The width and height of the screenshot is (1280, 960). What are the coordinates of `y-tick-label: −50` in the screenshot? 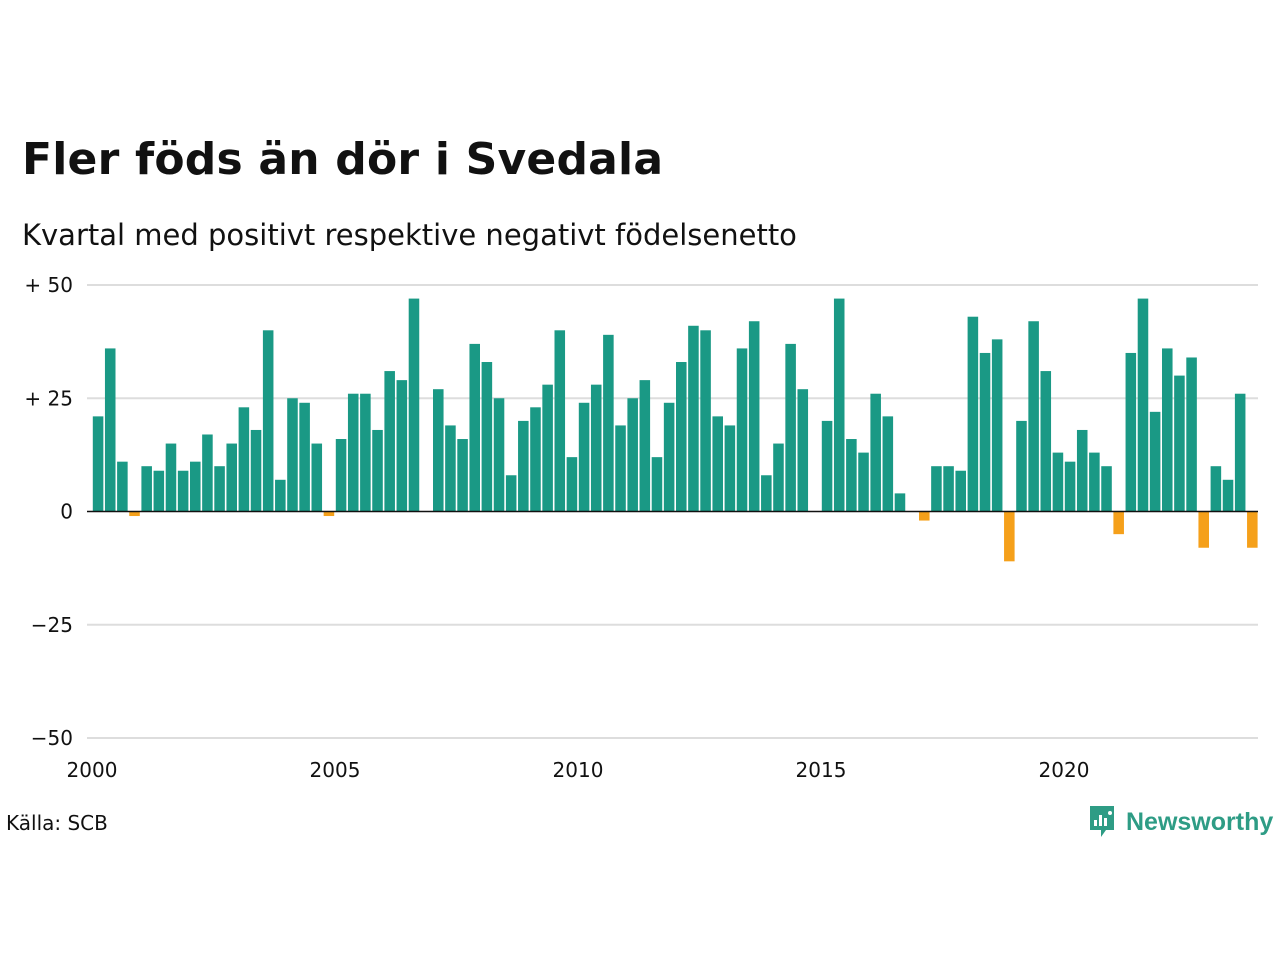 It's located at (52, 738).